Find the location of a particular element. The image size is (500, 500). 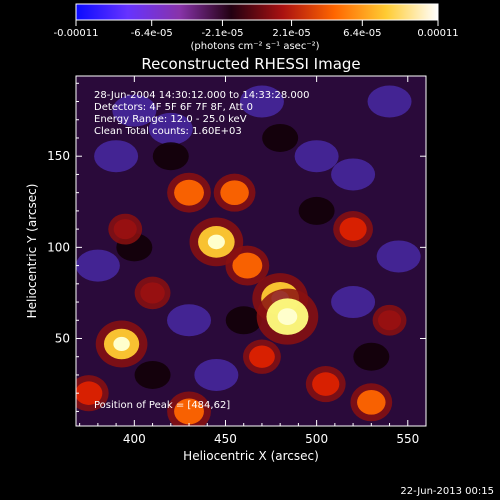

footer-date: 22-Jun-2013 00:15 is located at coordinates (447, 491).